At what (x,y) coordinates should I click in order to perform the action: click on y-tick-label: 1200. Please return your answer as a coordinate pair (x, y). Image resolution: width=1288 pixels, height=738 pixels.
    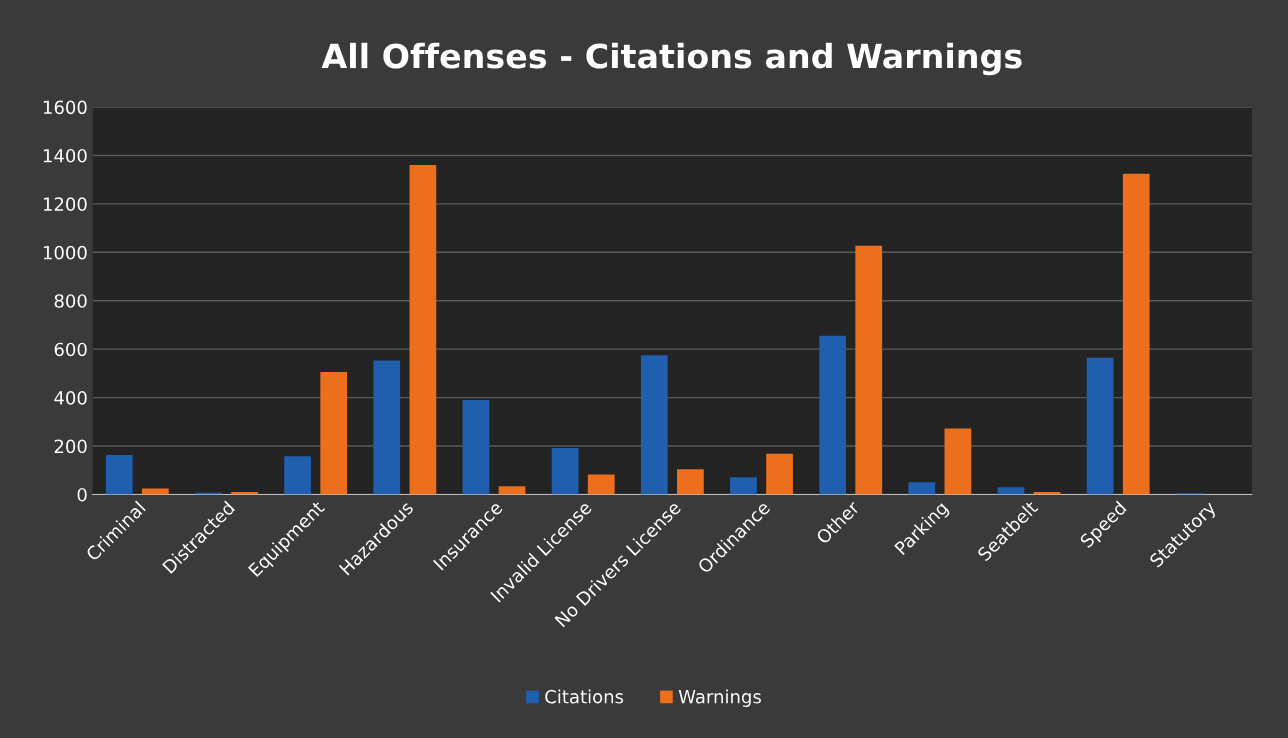
    Looking at the image, I should click on (65, 204).